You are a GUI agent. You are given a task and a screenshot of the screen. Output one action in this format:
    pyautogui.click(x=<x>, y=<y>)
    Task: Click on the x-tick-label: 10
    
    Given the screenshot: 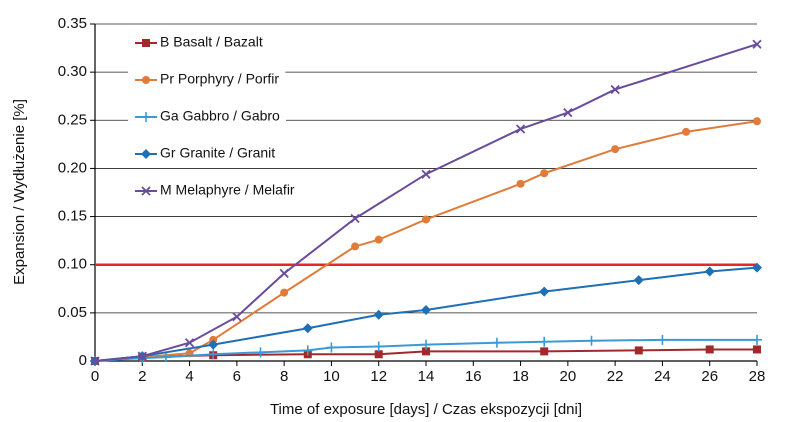 What is the action you would take?
    pyautogui.click(x=331, y=376)
    